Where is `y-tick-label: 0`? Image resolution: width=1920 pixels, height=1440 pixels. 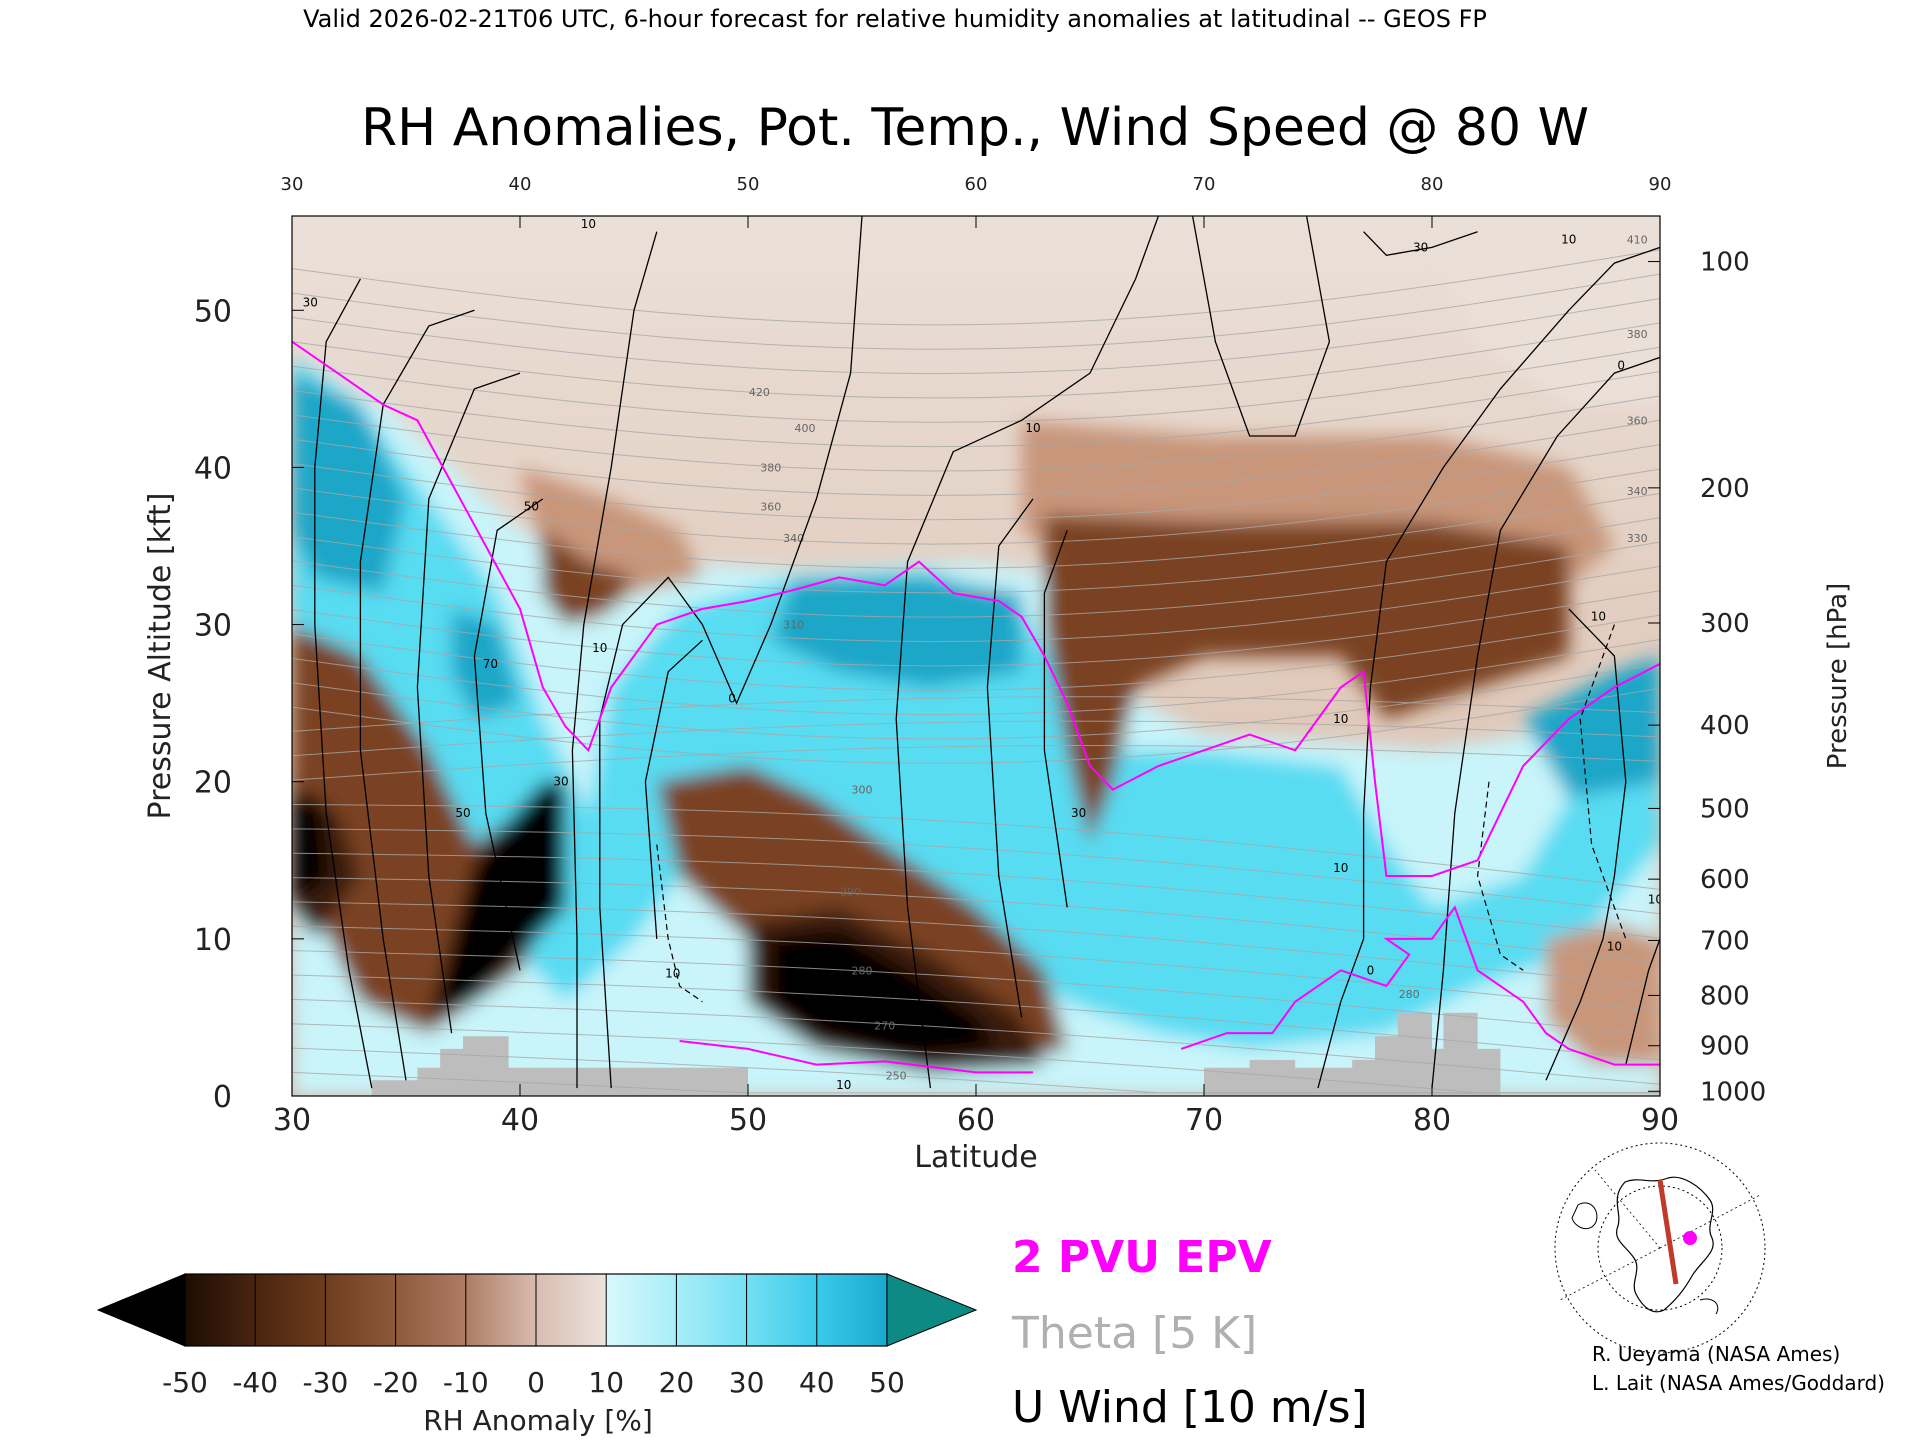
y-tick-label: 0 is located at coordinates (222, 1097).